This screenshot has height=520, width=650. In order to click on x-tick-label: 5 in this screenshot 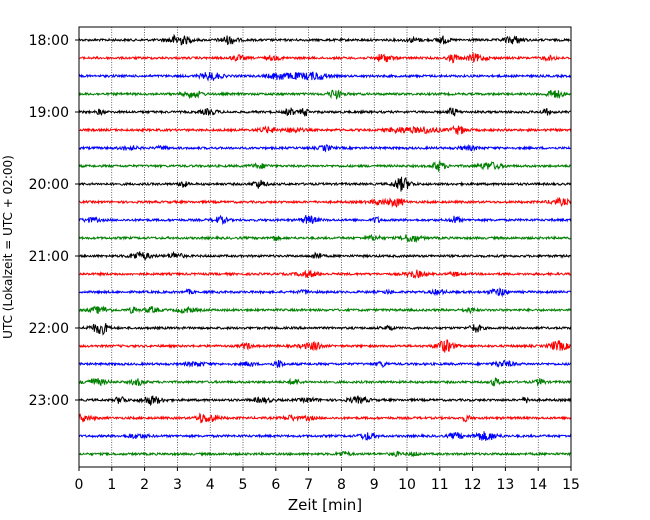, I will do `click(243, 485)`.